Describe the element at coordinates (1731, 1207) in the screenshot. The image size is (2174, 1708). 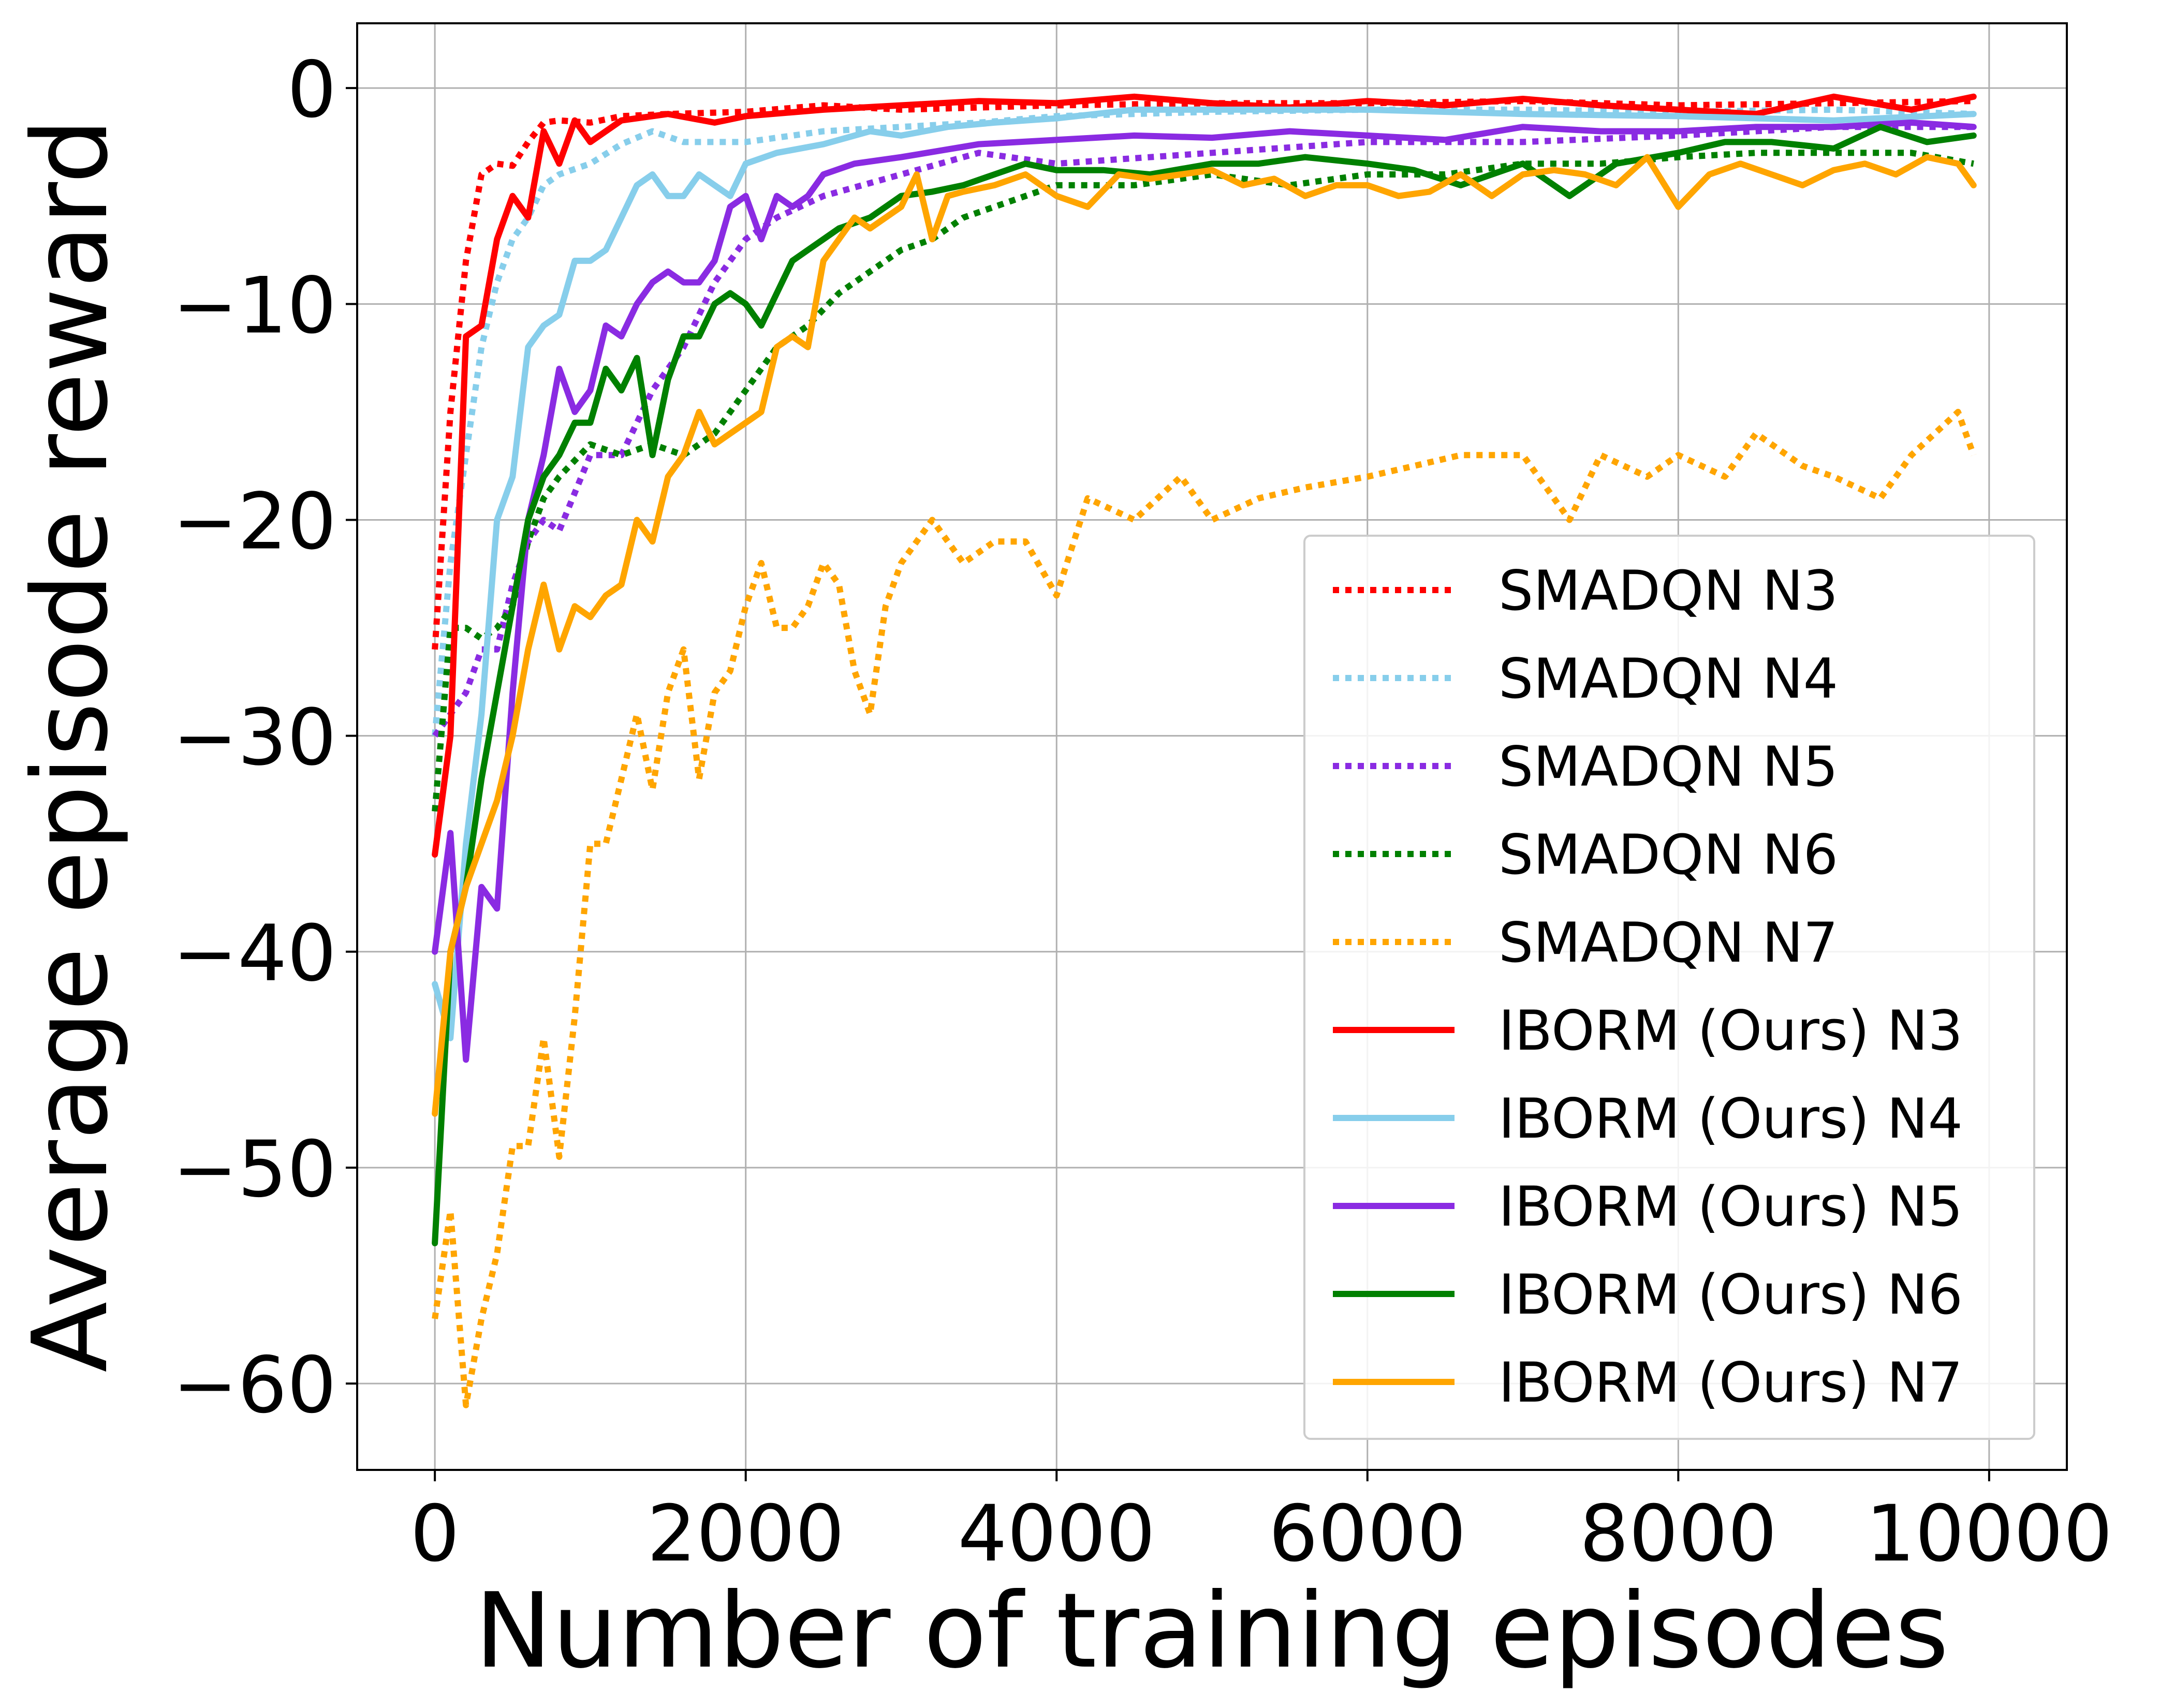
I see `legend-label: IBORM (Ours) N5` at that location.